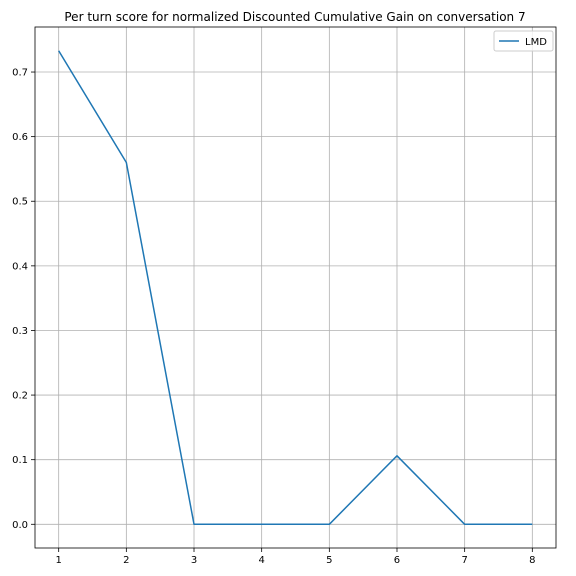  Describe the element at coordinates (397, 560) in the screenshot. I see `x-tick-label: 6` at that location.